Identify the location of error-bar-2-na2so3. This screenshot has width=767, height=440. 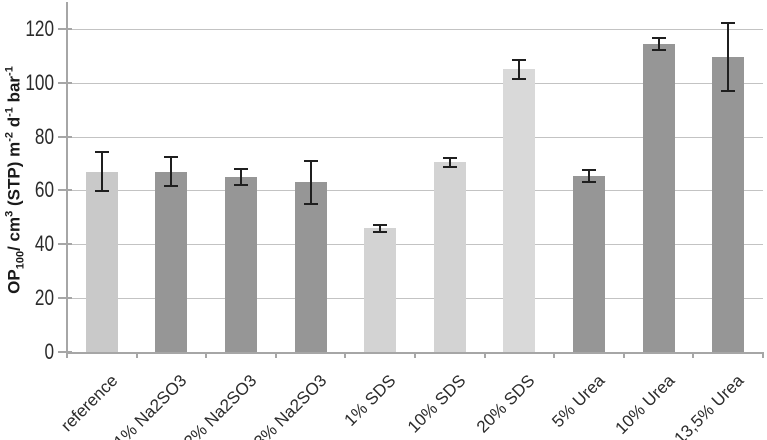
(241, 177).